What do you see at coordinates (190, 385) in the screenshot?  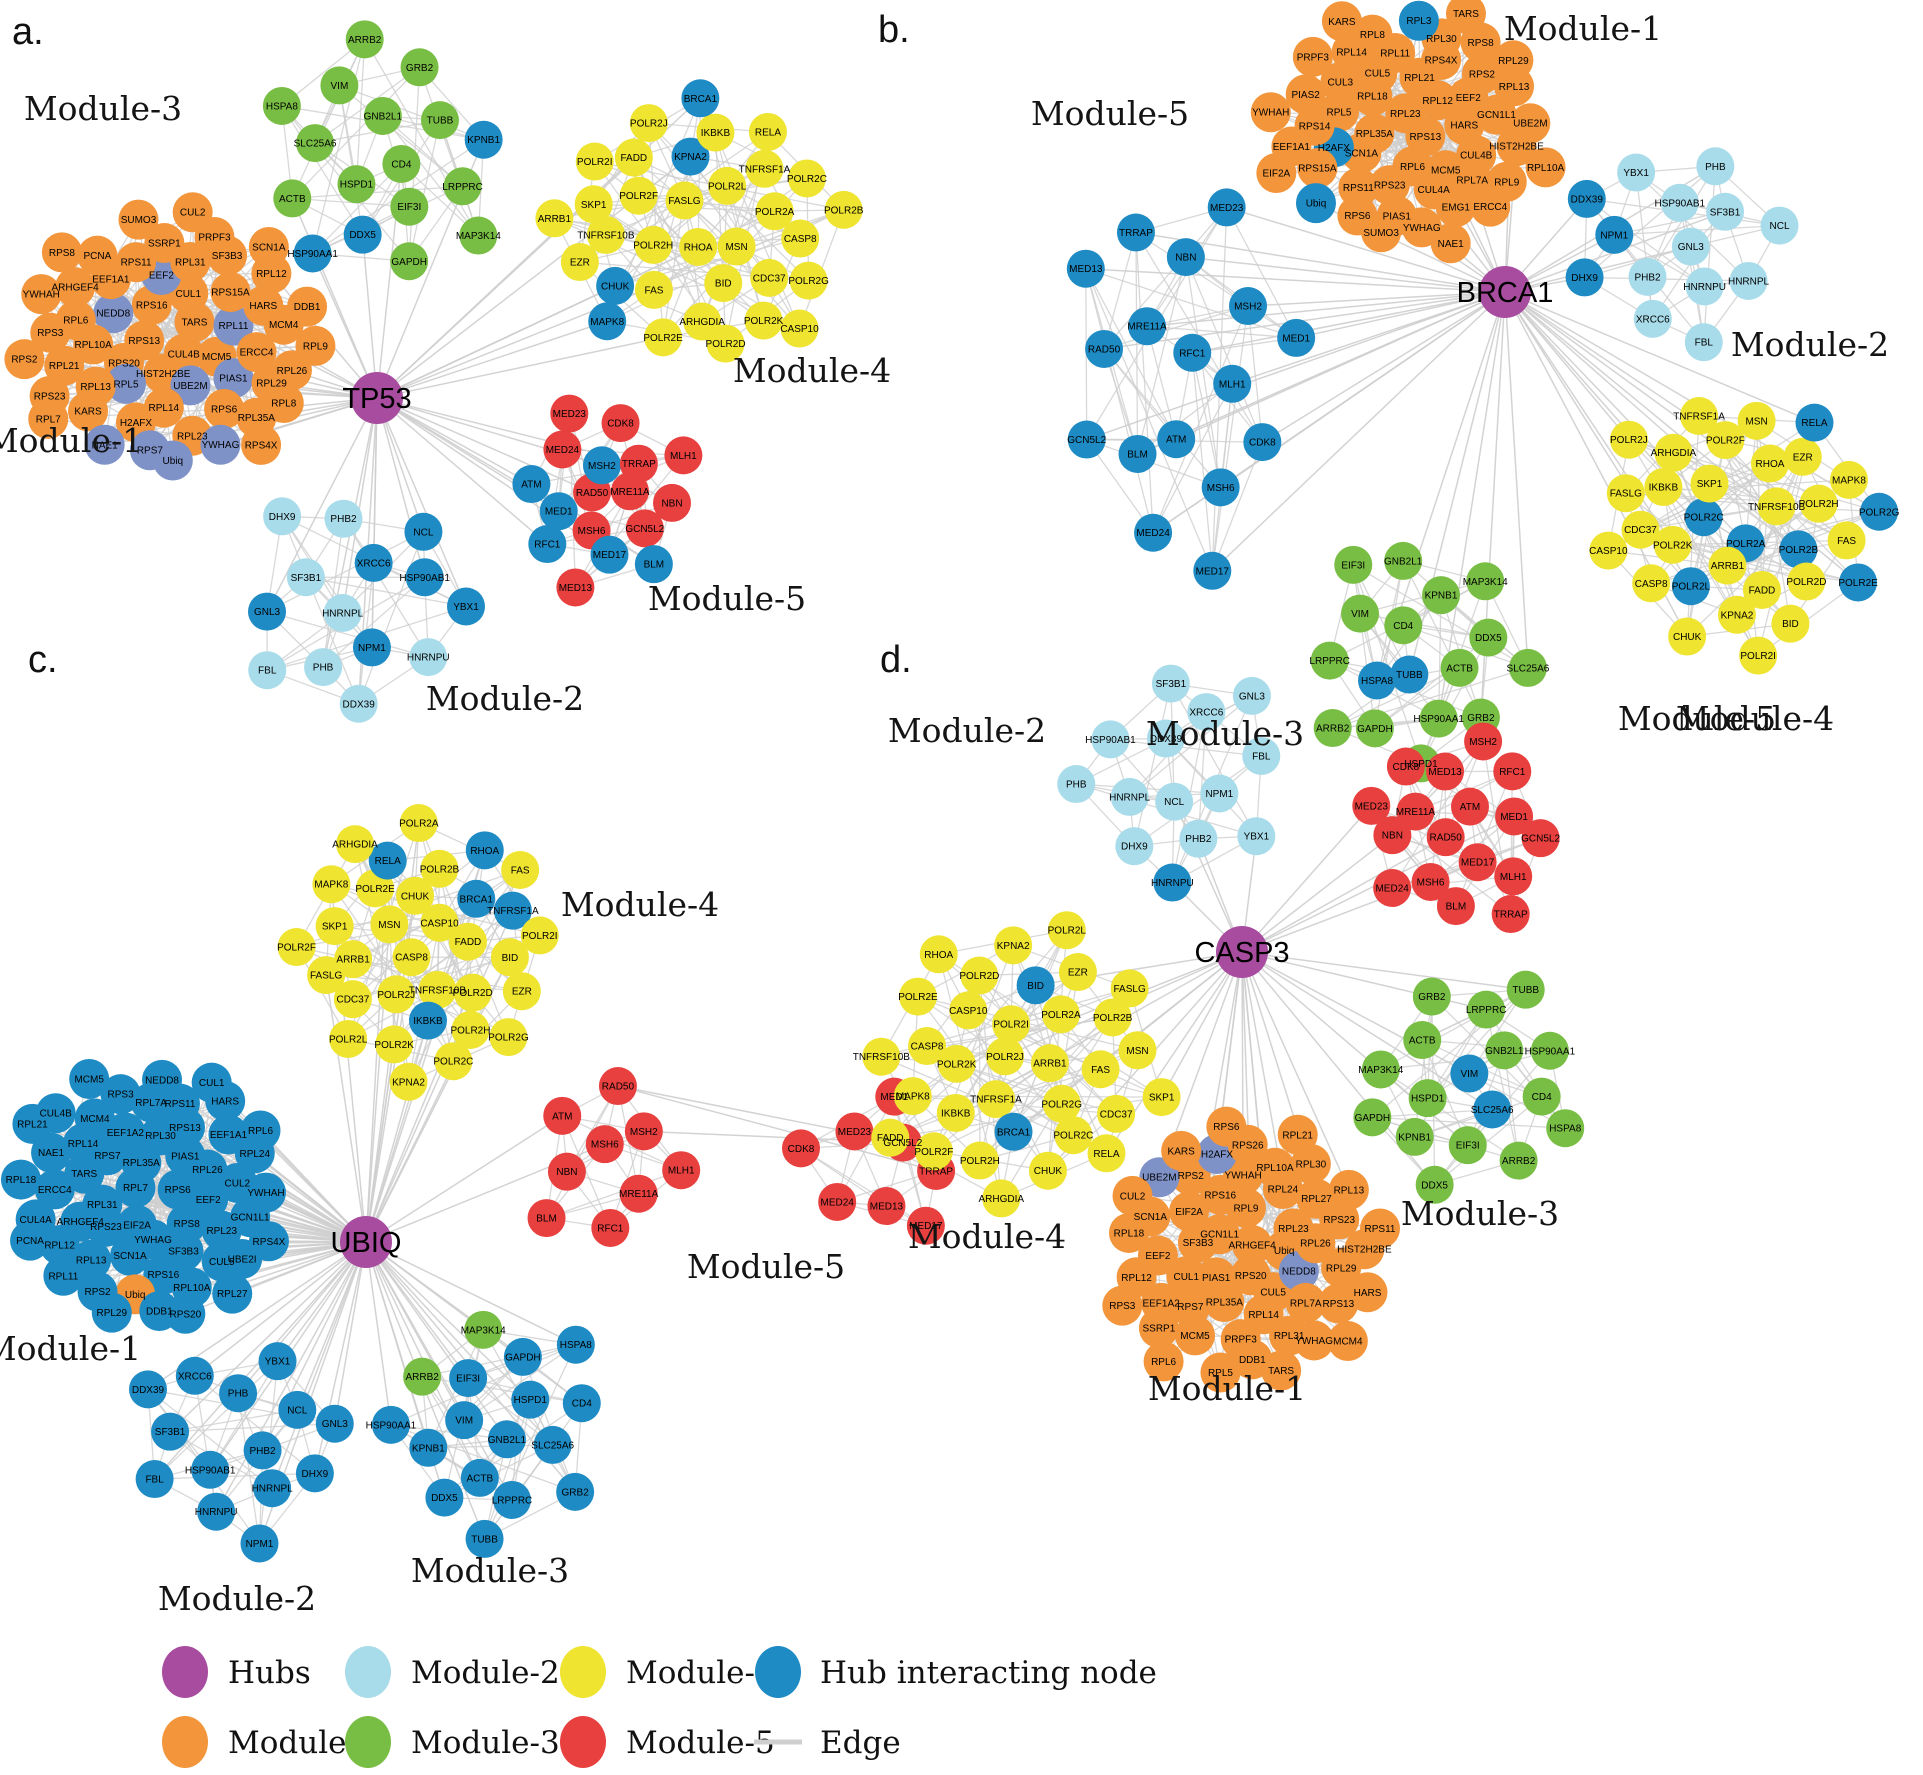 I see `node-ube2m` at bounding box center [190, 385].